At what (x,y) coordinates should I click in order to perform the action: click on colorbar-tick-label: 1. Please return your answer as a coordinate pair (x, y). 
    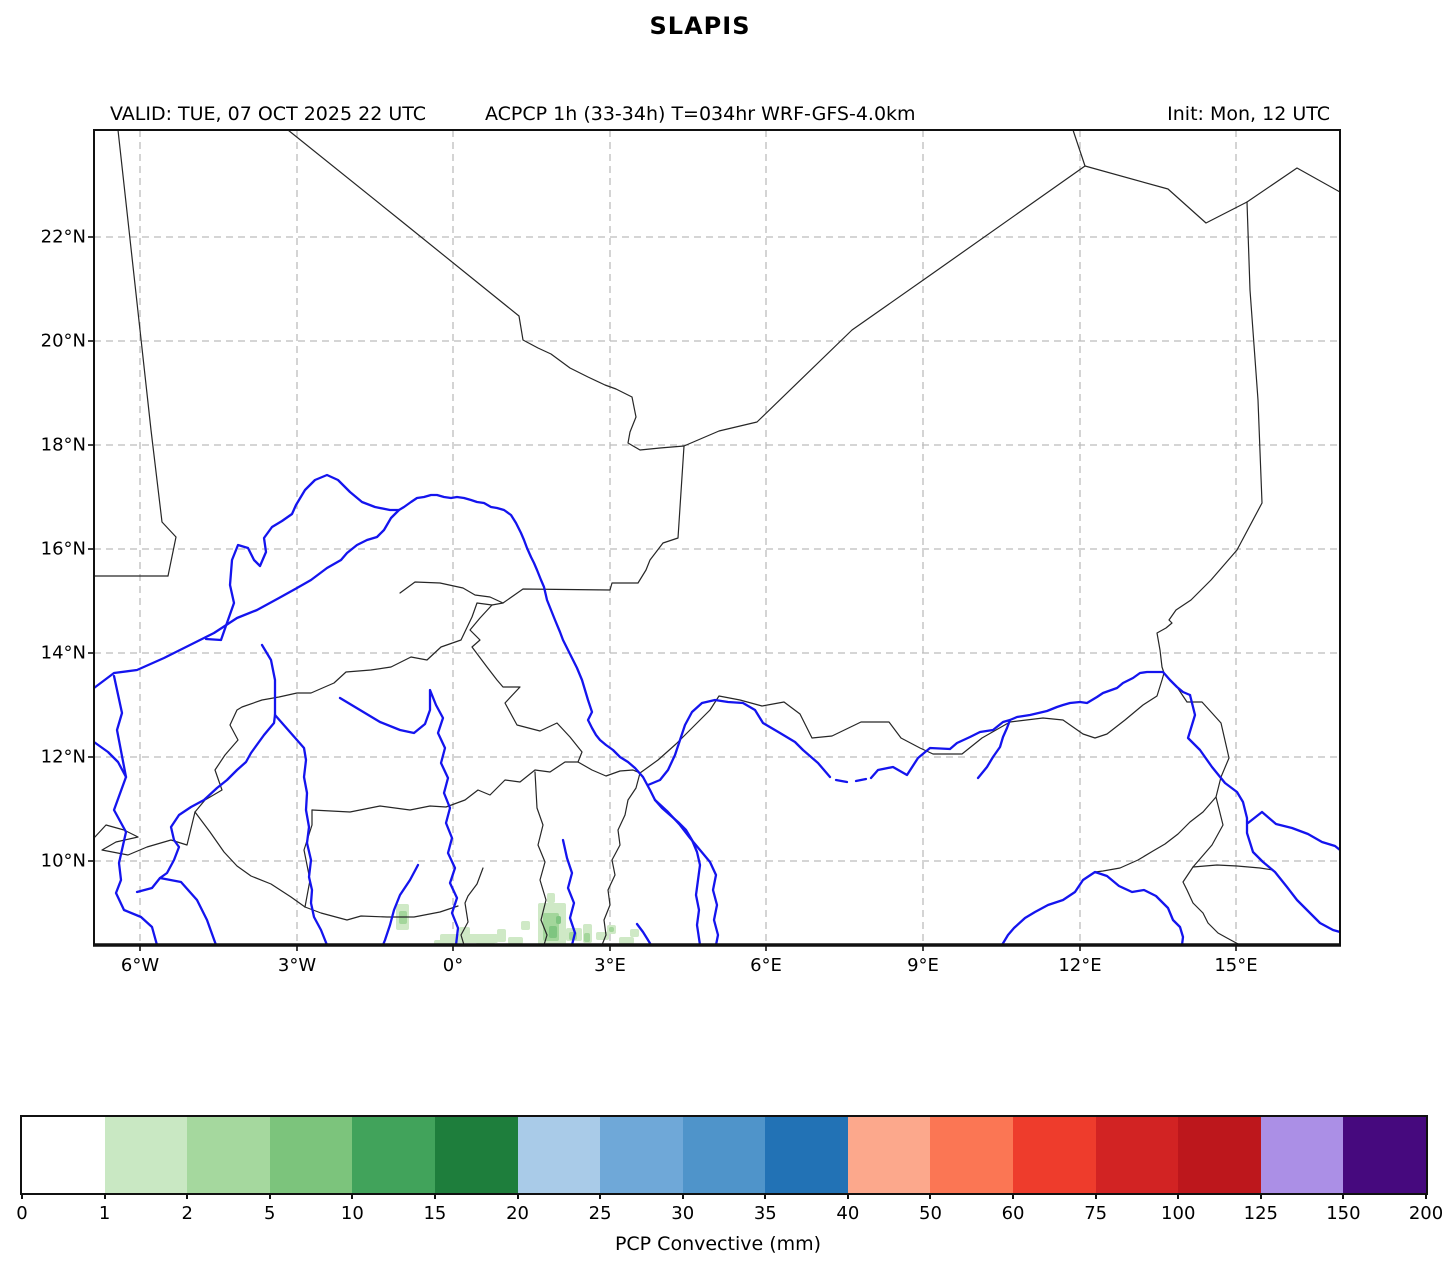
    Looking at the image, I should click on (104, 1213).